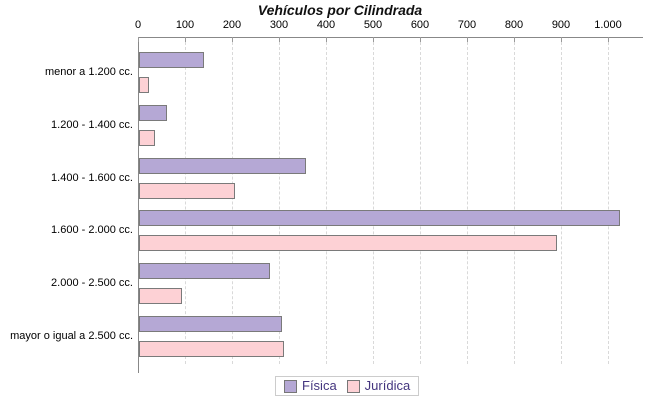 The width and height of the screenshot is (650, 400). Describe the element at coordinates (138, 25) in the screenshot. I see `x-axis-tick-label: 0` at that location.